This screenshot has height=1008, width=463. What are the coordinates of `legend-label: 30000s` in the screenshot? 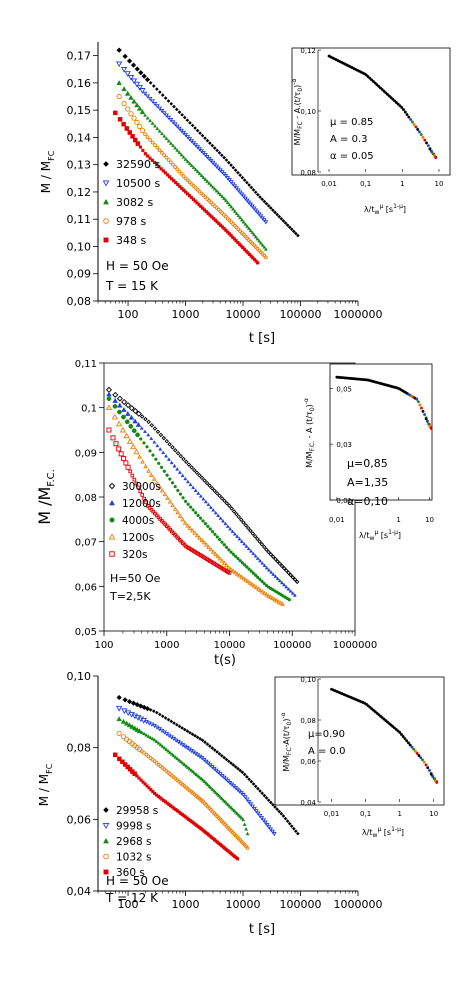 It's located at (141, 487).